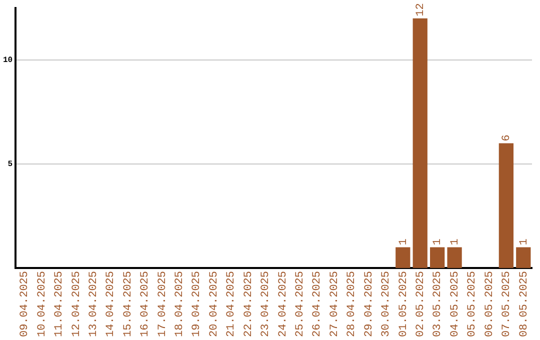  Describe the element at coordinates (472, 304) in the screenshot. I see `x-tick-label: 05.05.2025` at that location.